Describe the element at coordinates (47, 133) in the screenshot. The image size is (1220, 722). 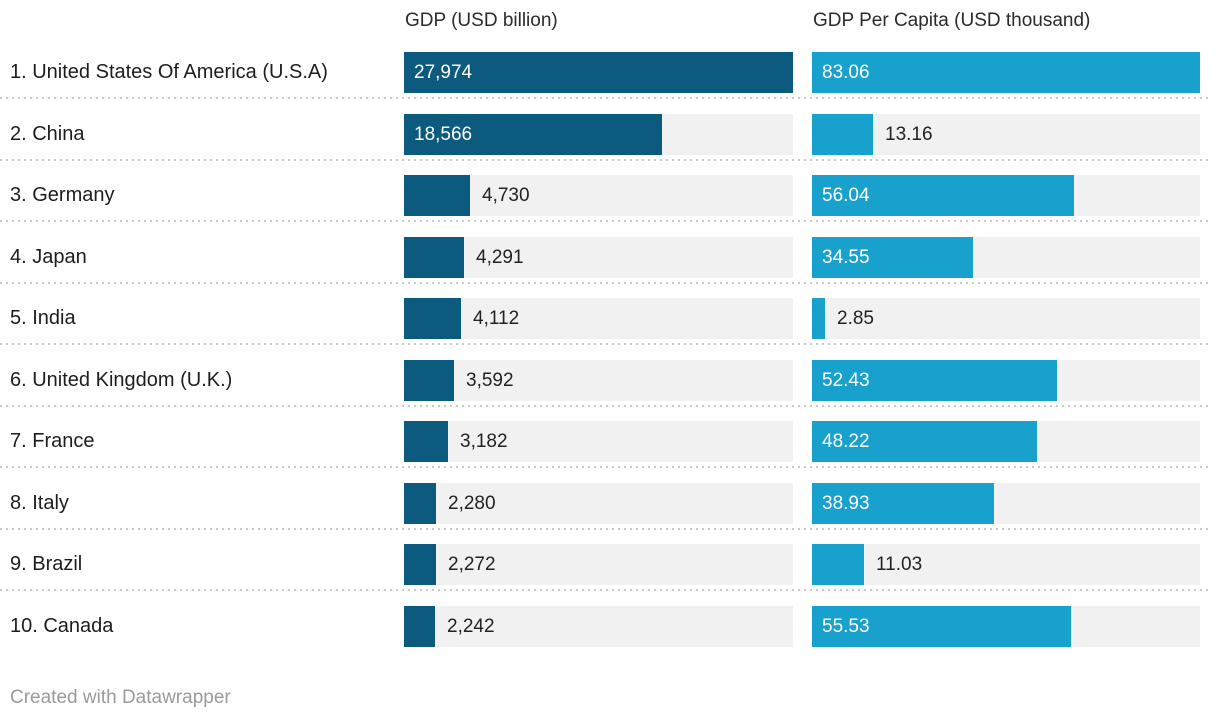
I see `country-label: 2. China` at that location.